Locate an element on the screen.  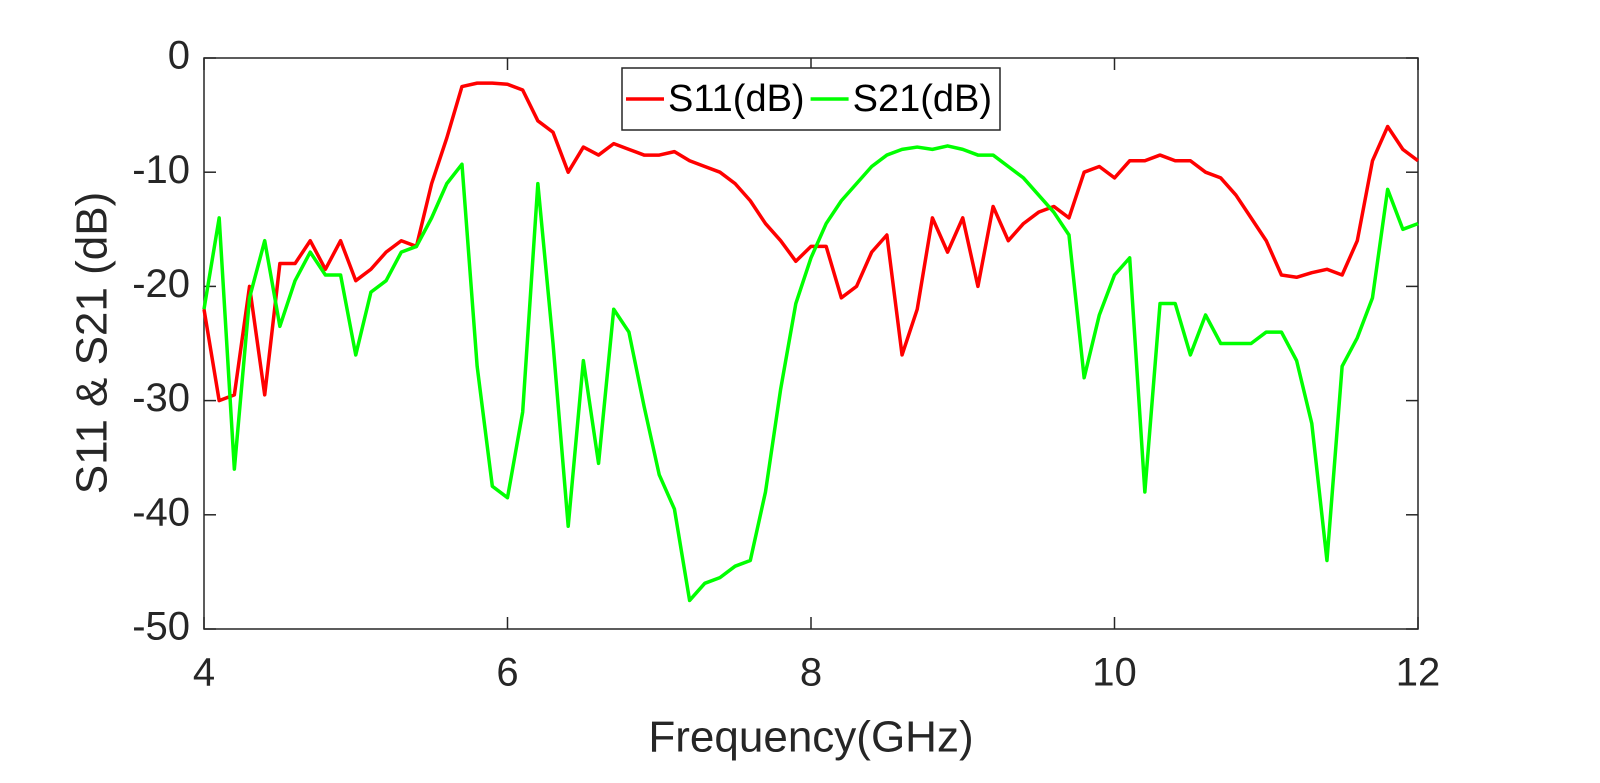
legend-label: S21(dB) is located at coordinates (922, 99).